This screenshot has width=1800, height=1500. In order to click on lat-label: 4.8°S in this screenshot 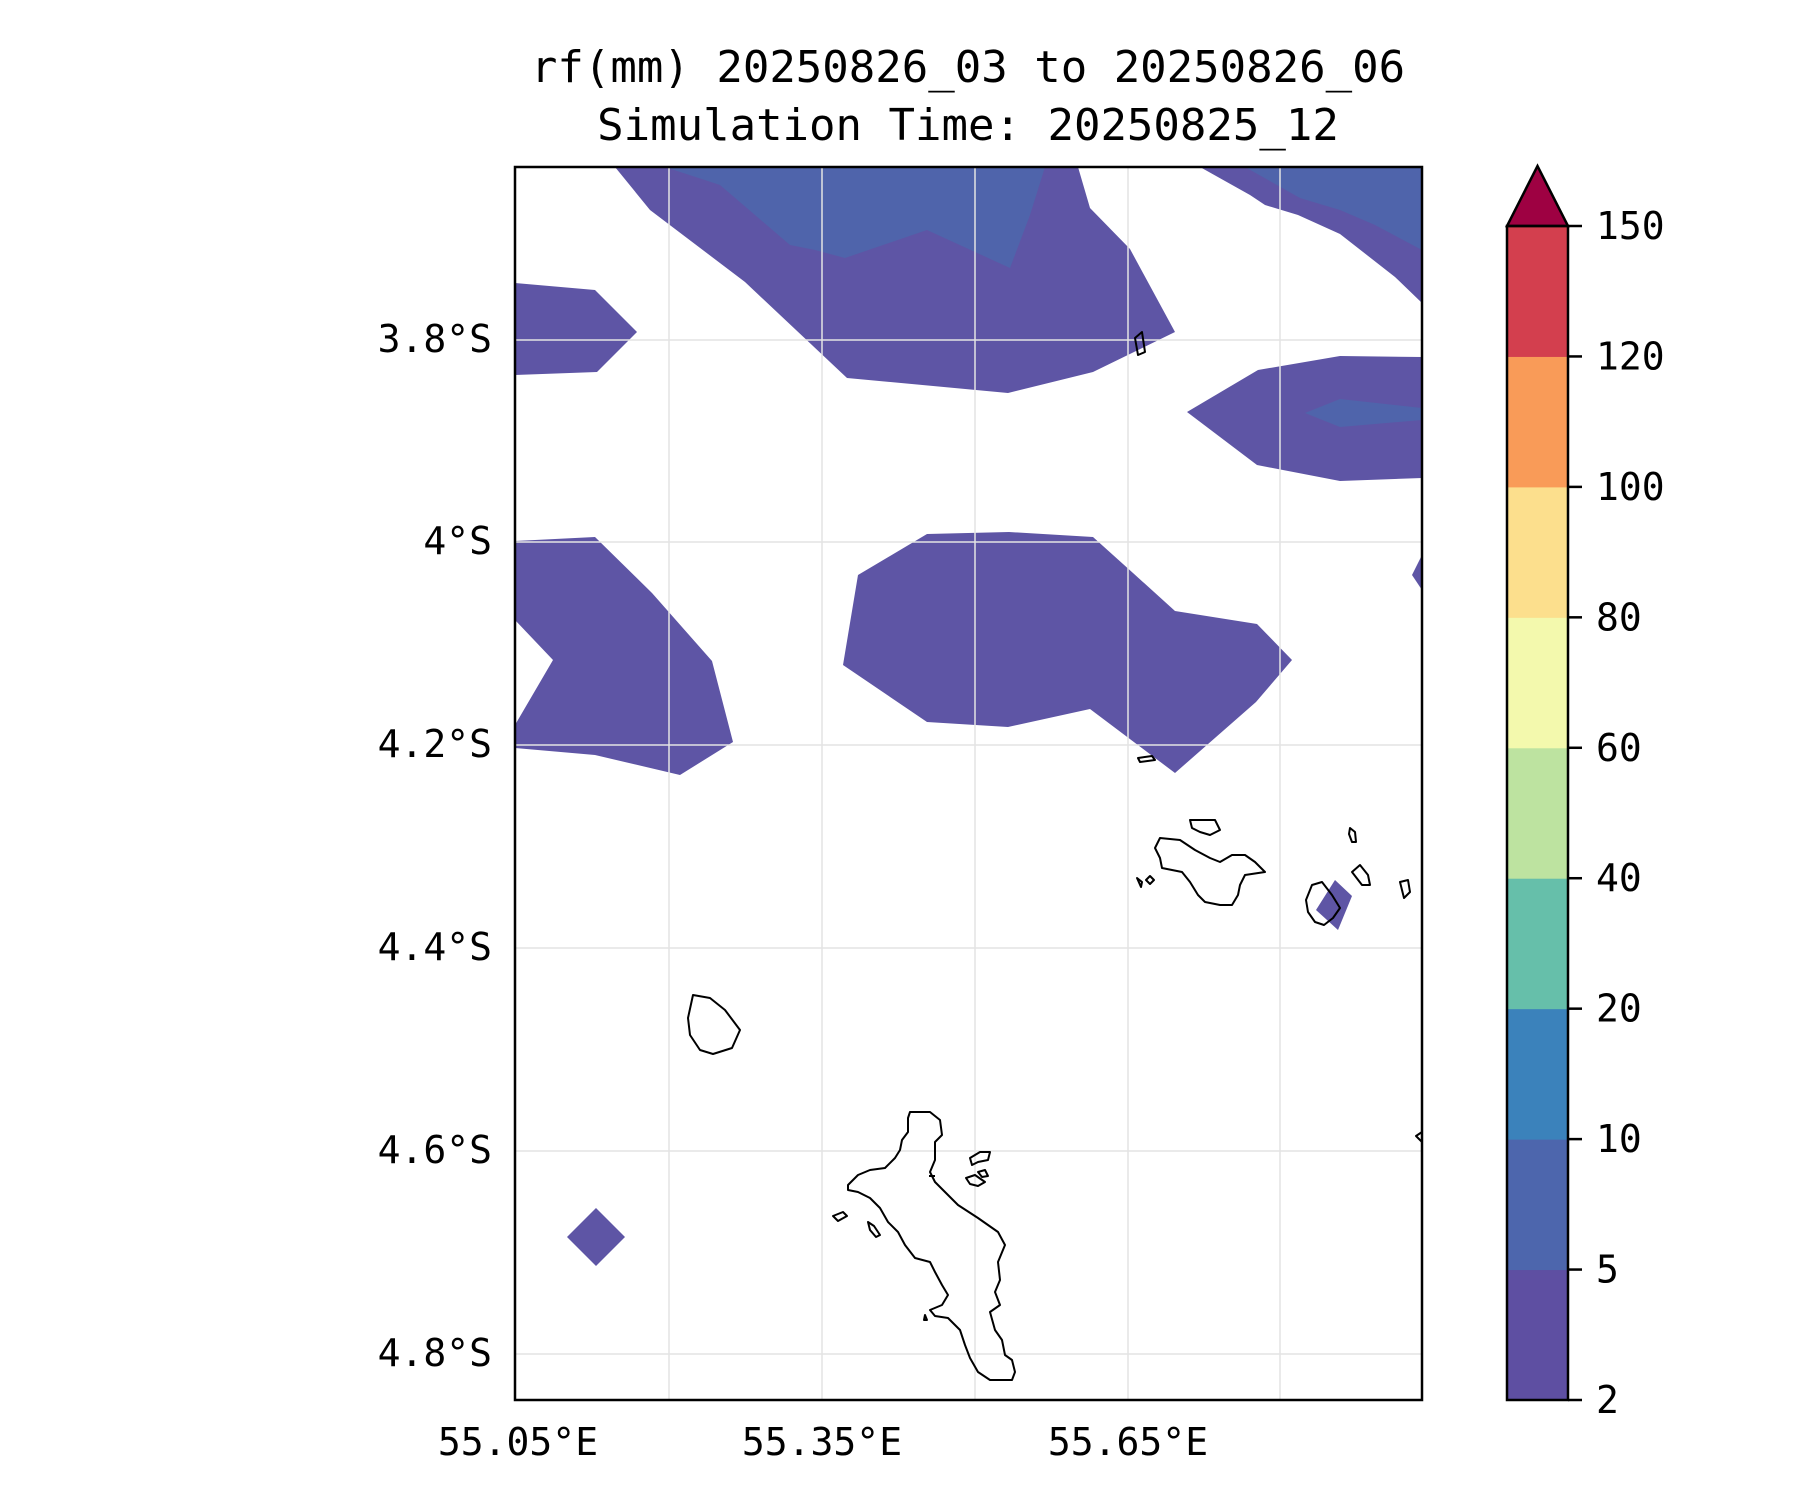, I will do `click(435, 1353)`.